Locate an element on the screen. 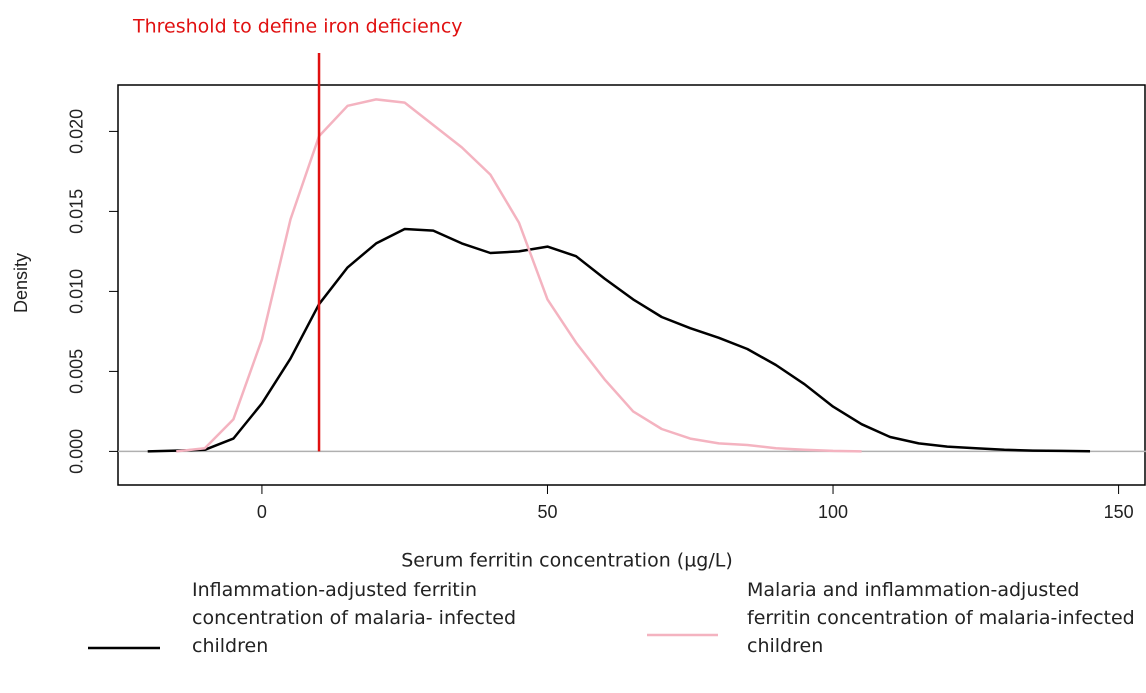 Image resolution: width=1146 pixels, height=693 pixels. y-tick-label: 0.010 is located at coordinates (77, 291).